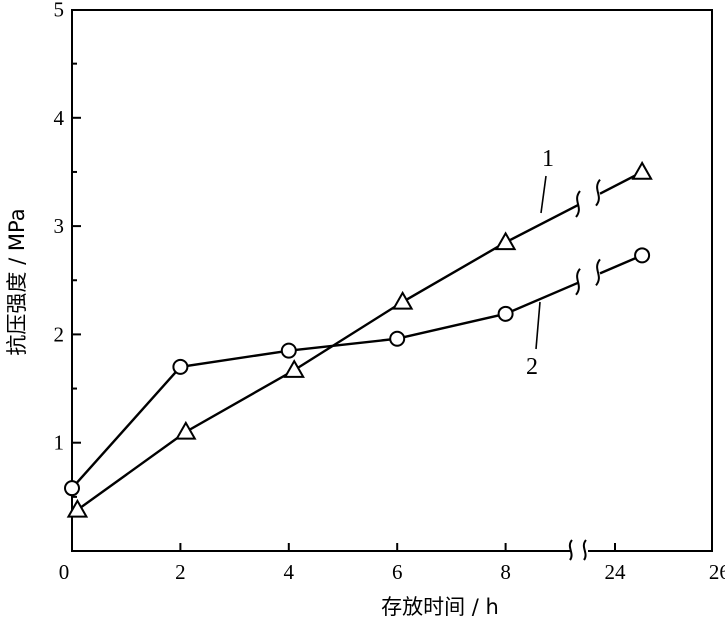 The width and height of the screenshot is (725, 623). What do you see at coordinates (59, 443) in the screenshot?
I see `y-tick-label: 1` at bounding box center [59, 443].